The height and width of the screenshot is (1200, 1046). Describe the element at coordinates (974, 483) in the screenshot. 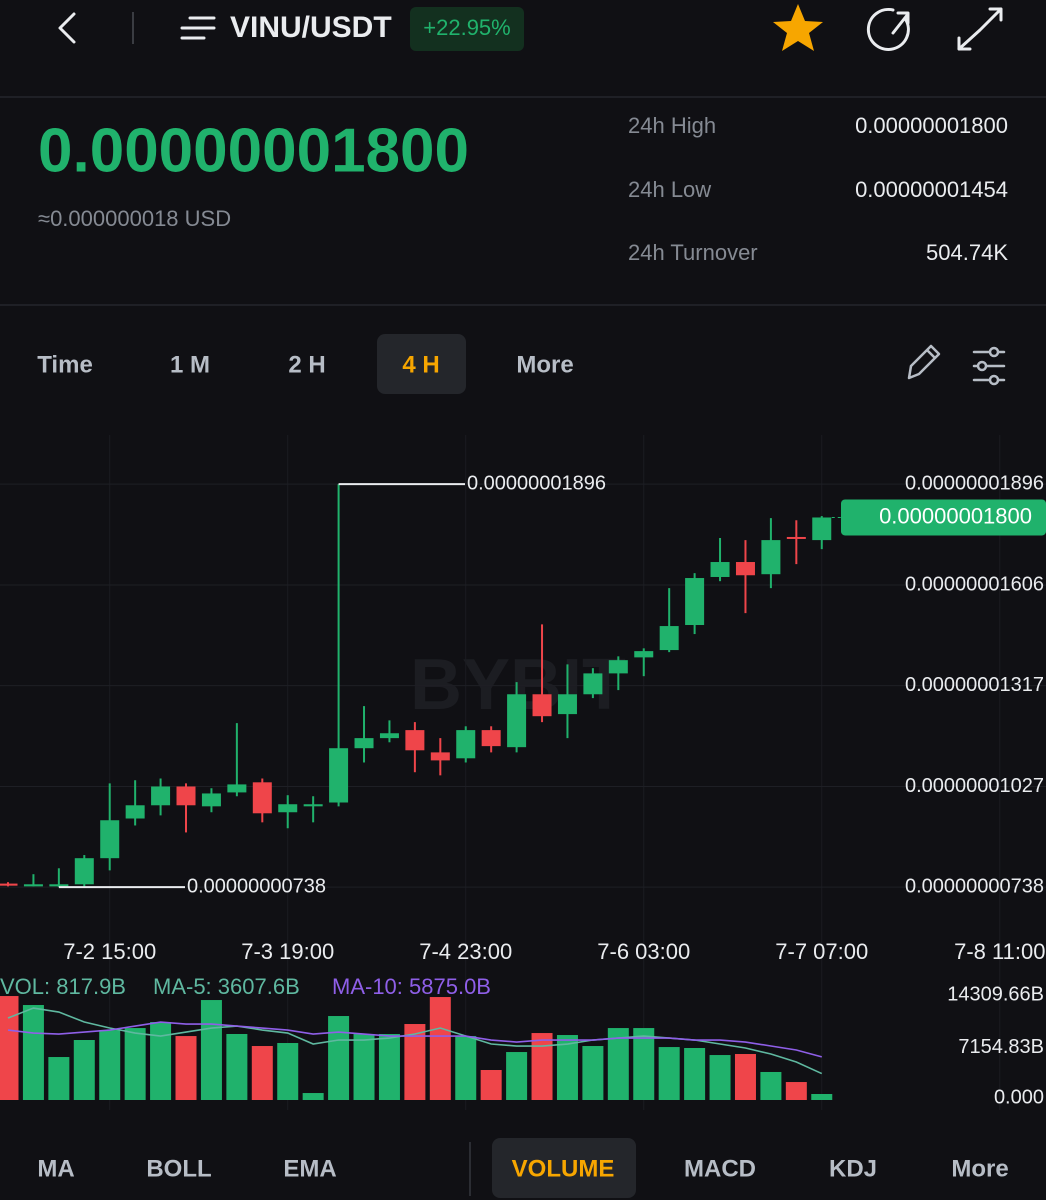

I see `y-tick-label: 0.00000001896` at that location.